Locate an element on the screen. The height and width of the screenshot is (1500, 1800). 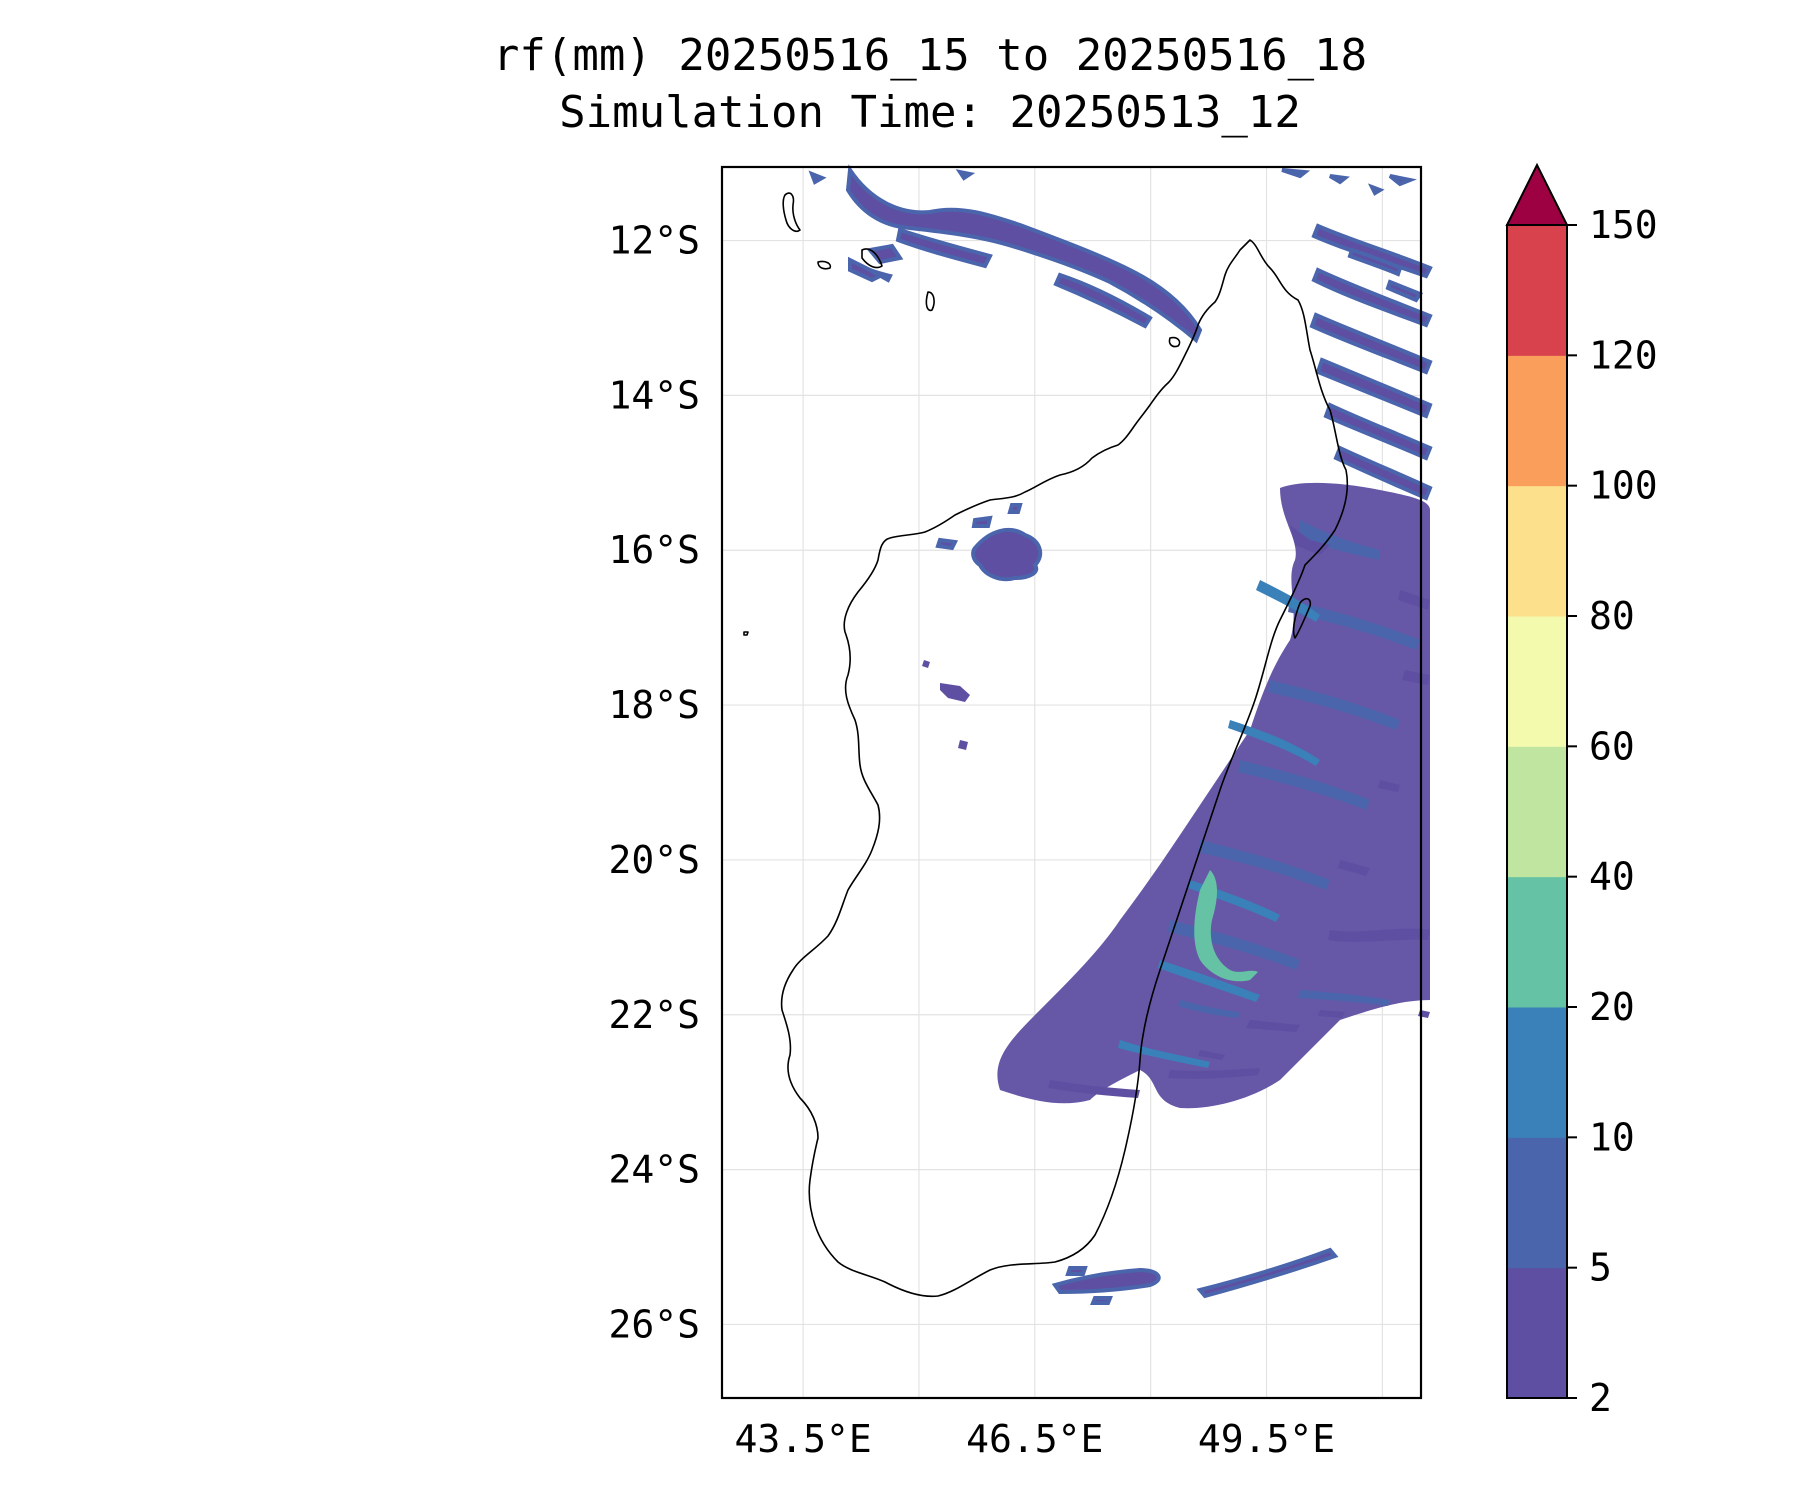
colorbar-tick-label: 5 is located at coordinates (1600, 1268).